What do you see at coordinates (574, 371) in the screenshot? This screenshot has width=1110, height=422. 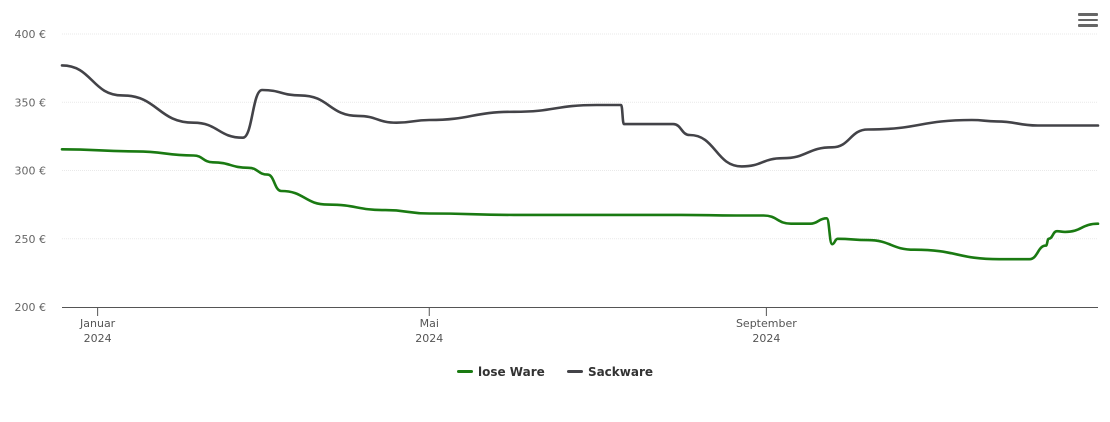 I see `legend-swatch-sackware` at bounding box center [574, 371].